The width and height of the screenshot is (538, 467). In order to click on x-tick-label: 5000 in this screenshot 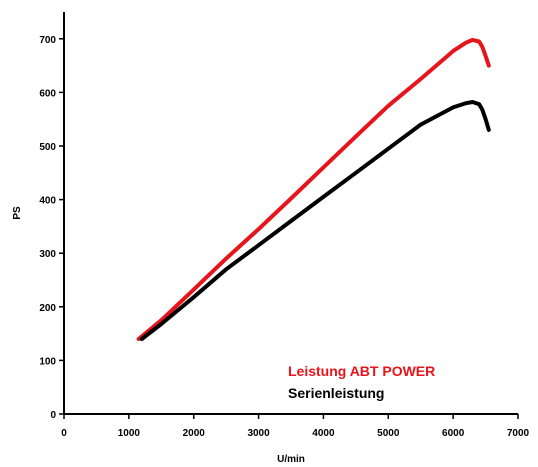, I will do `click(388, 433)`.